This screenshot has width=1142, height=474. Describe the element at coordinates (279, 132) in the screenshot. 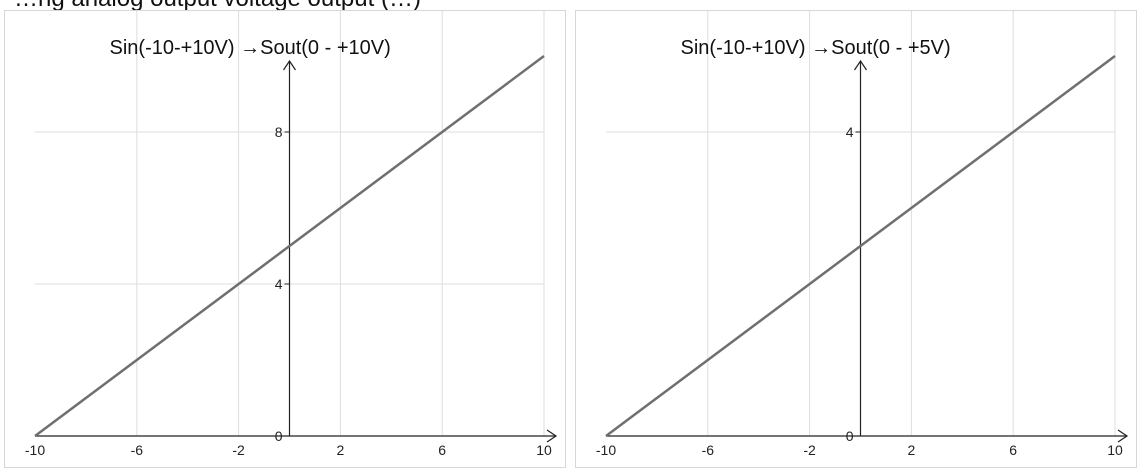

I see `y-tick-label: 8` at that location.